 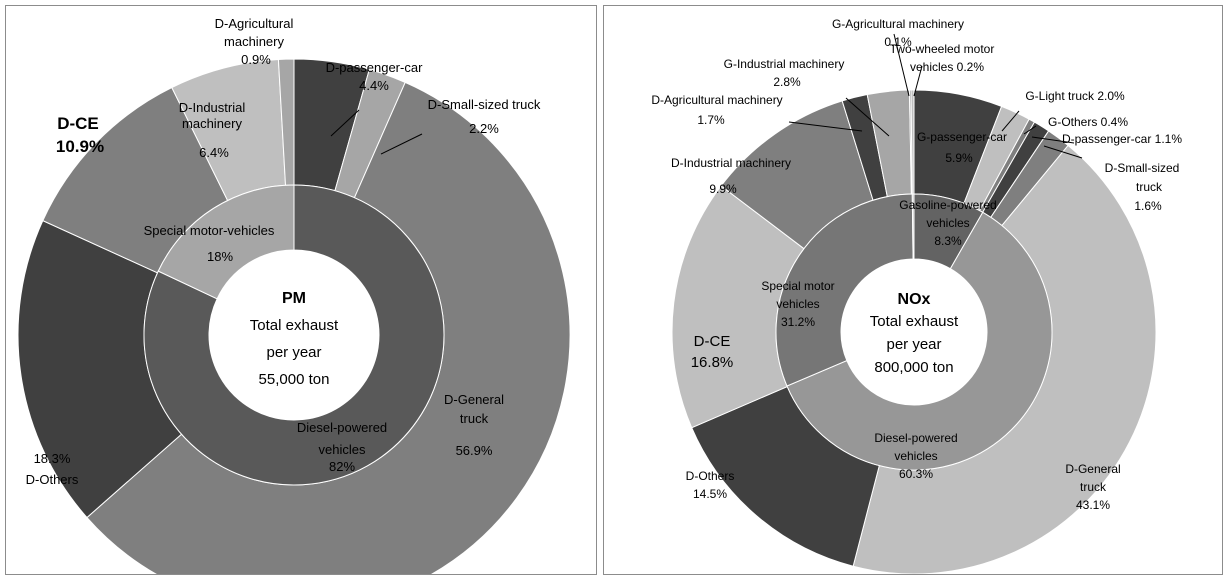 What do you see at coordinates (294, 325) in the screenshot?
I see `pm-center-line1: Total exhaust` at bounding box center [294, 325].